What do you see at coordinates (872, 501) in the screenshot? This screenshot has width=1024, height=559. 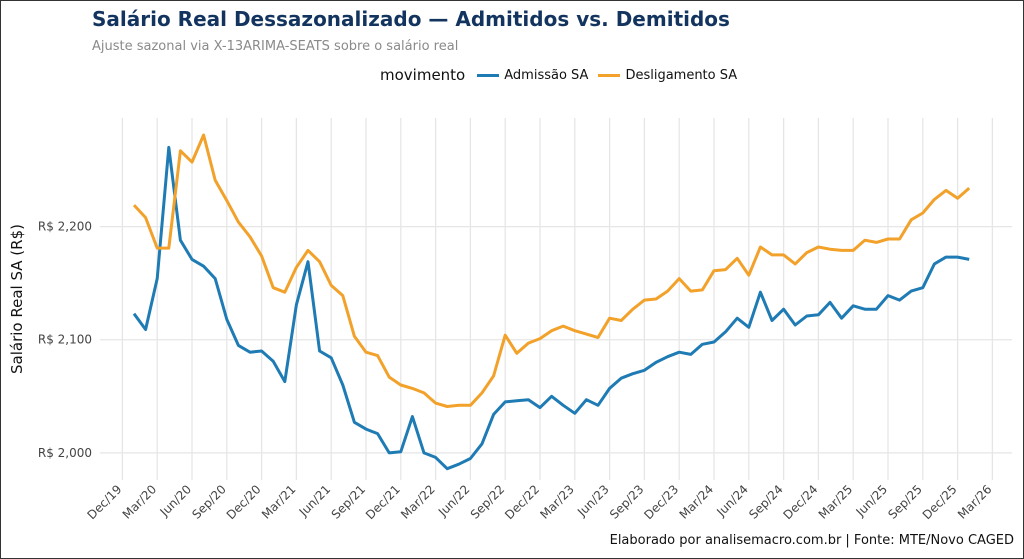 I see `x-tick-label: Jun/25` at bounding box center [872, 501].